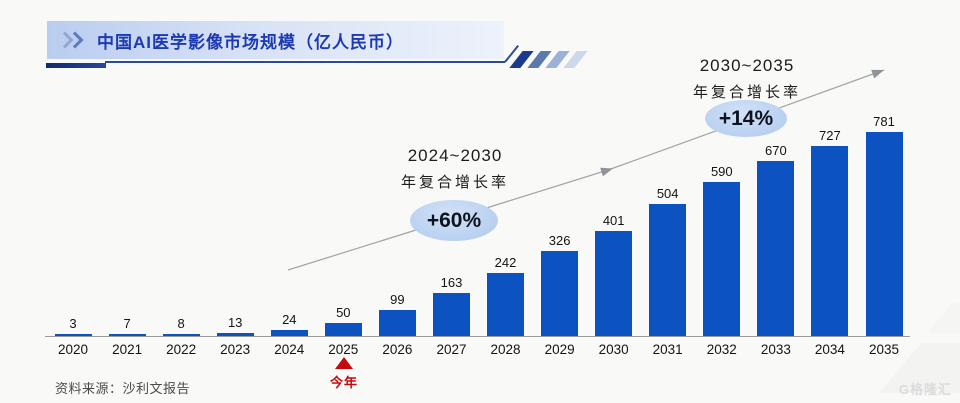 Image resolution: width=960 pixels, height=403 pixels. What do you see at coordinates (451, 282) in the screenshot?
I see `bar-value-label: 163` at bounding box center [451, 282].